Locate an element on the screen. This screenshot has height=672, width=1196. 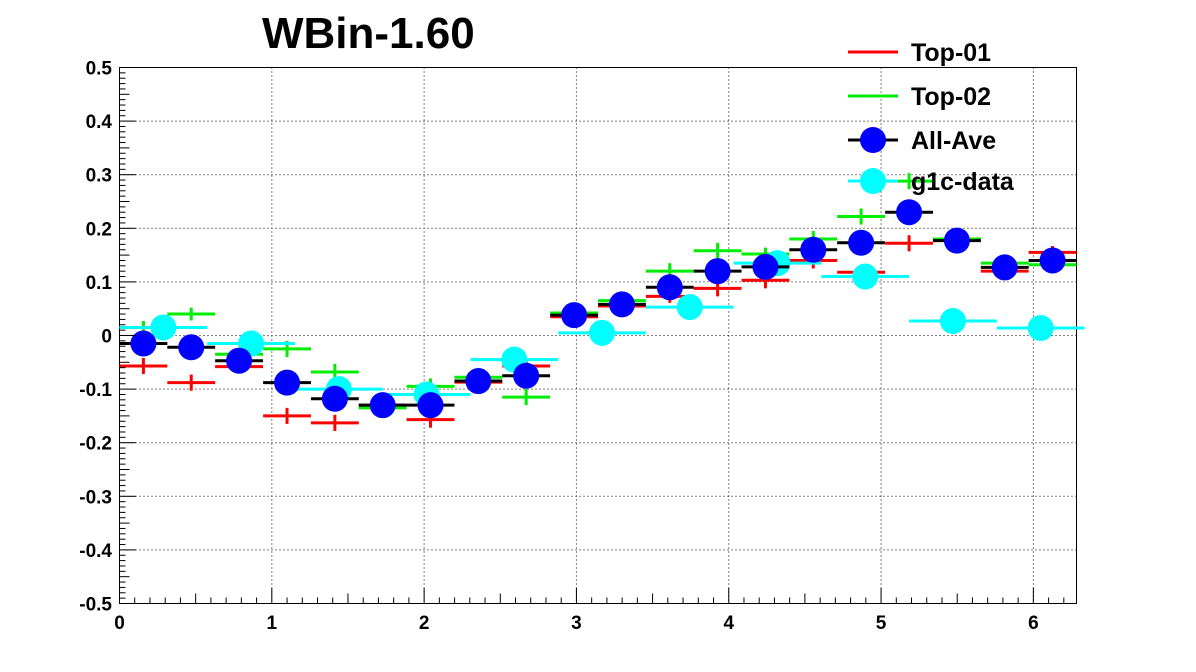
x-tick-label: 2 is located at coordinates (424, 623).